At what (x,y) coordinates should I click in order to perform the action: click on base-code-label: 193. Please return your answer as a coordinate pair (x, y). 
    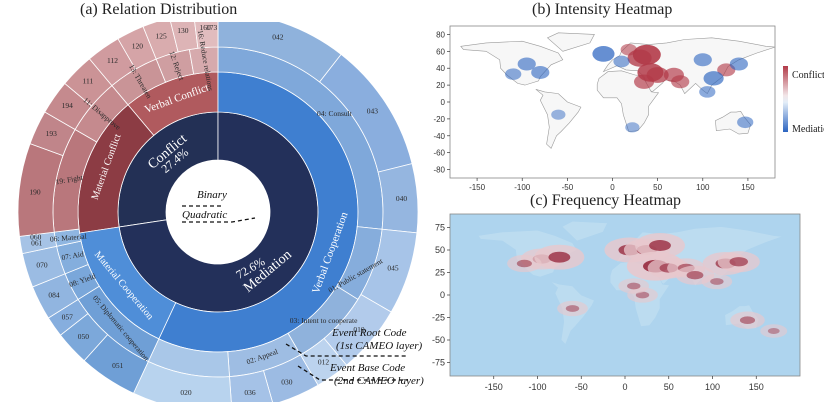
    Looking at the image, I should click on (52, 133).